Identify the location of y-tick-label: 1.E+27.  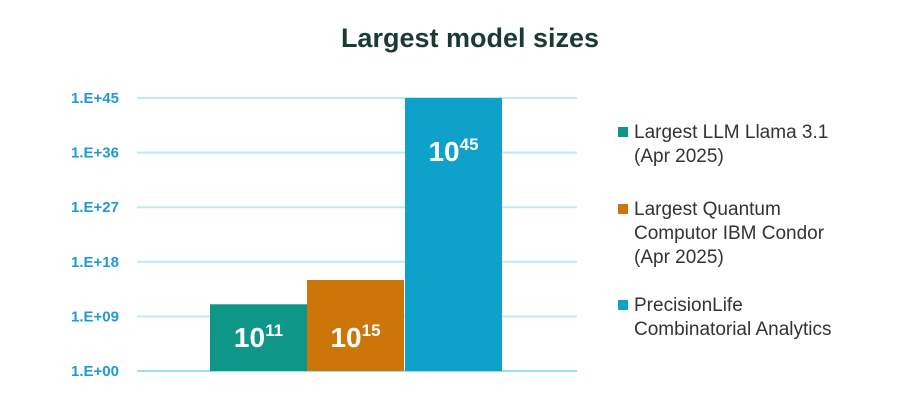
(95, 207).